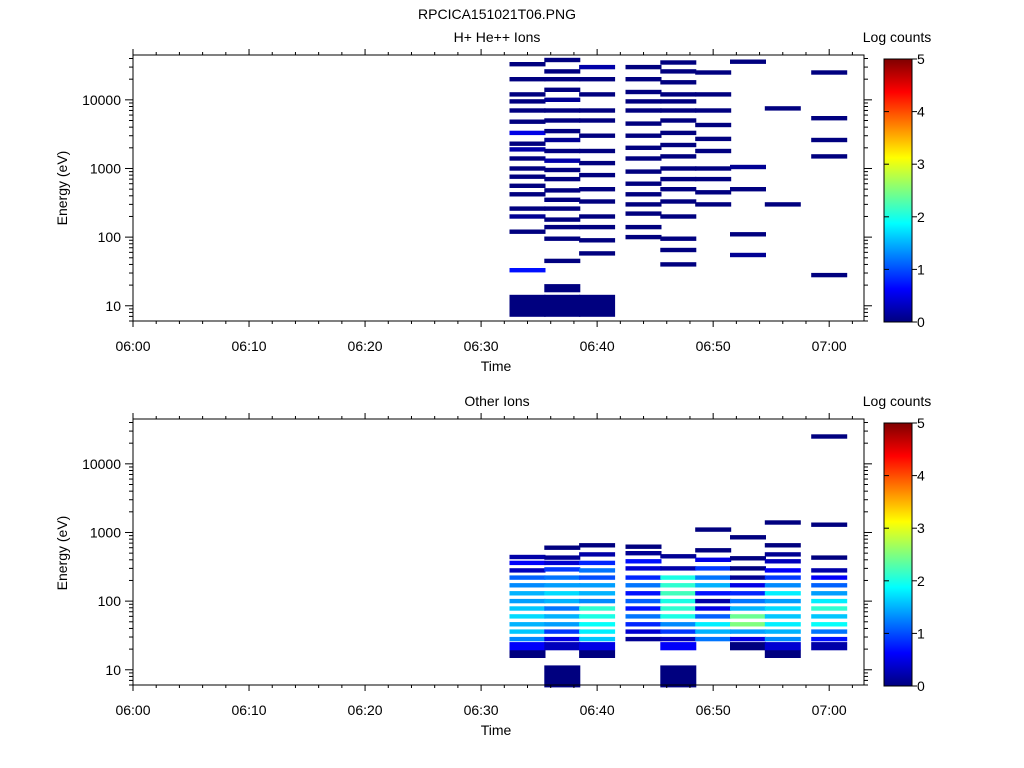 The width and height of the screenshot is (1024, 768). Describe the element at coordinates (497, 14) in the screenshot. I see `figure-title: RPCICA151021T06.PNG` at that location.